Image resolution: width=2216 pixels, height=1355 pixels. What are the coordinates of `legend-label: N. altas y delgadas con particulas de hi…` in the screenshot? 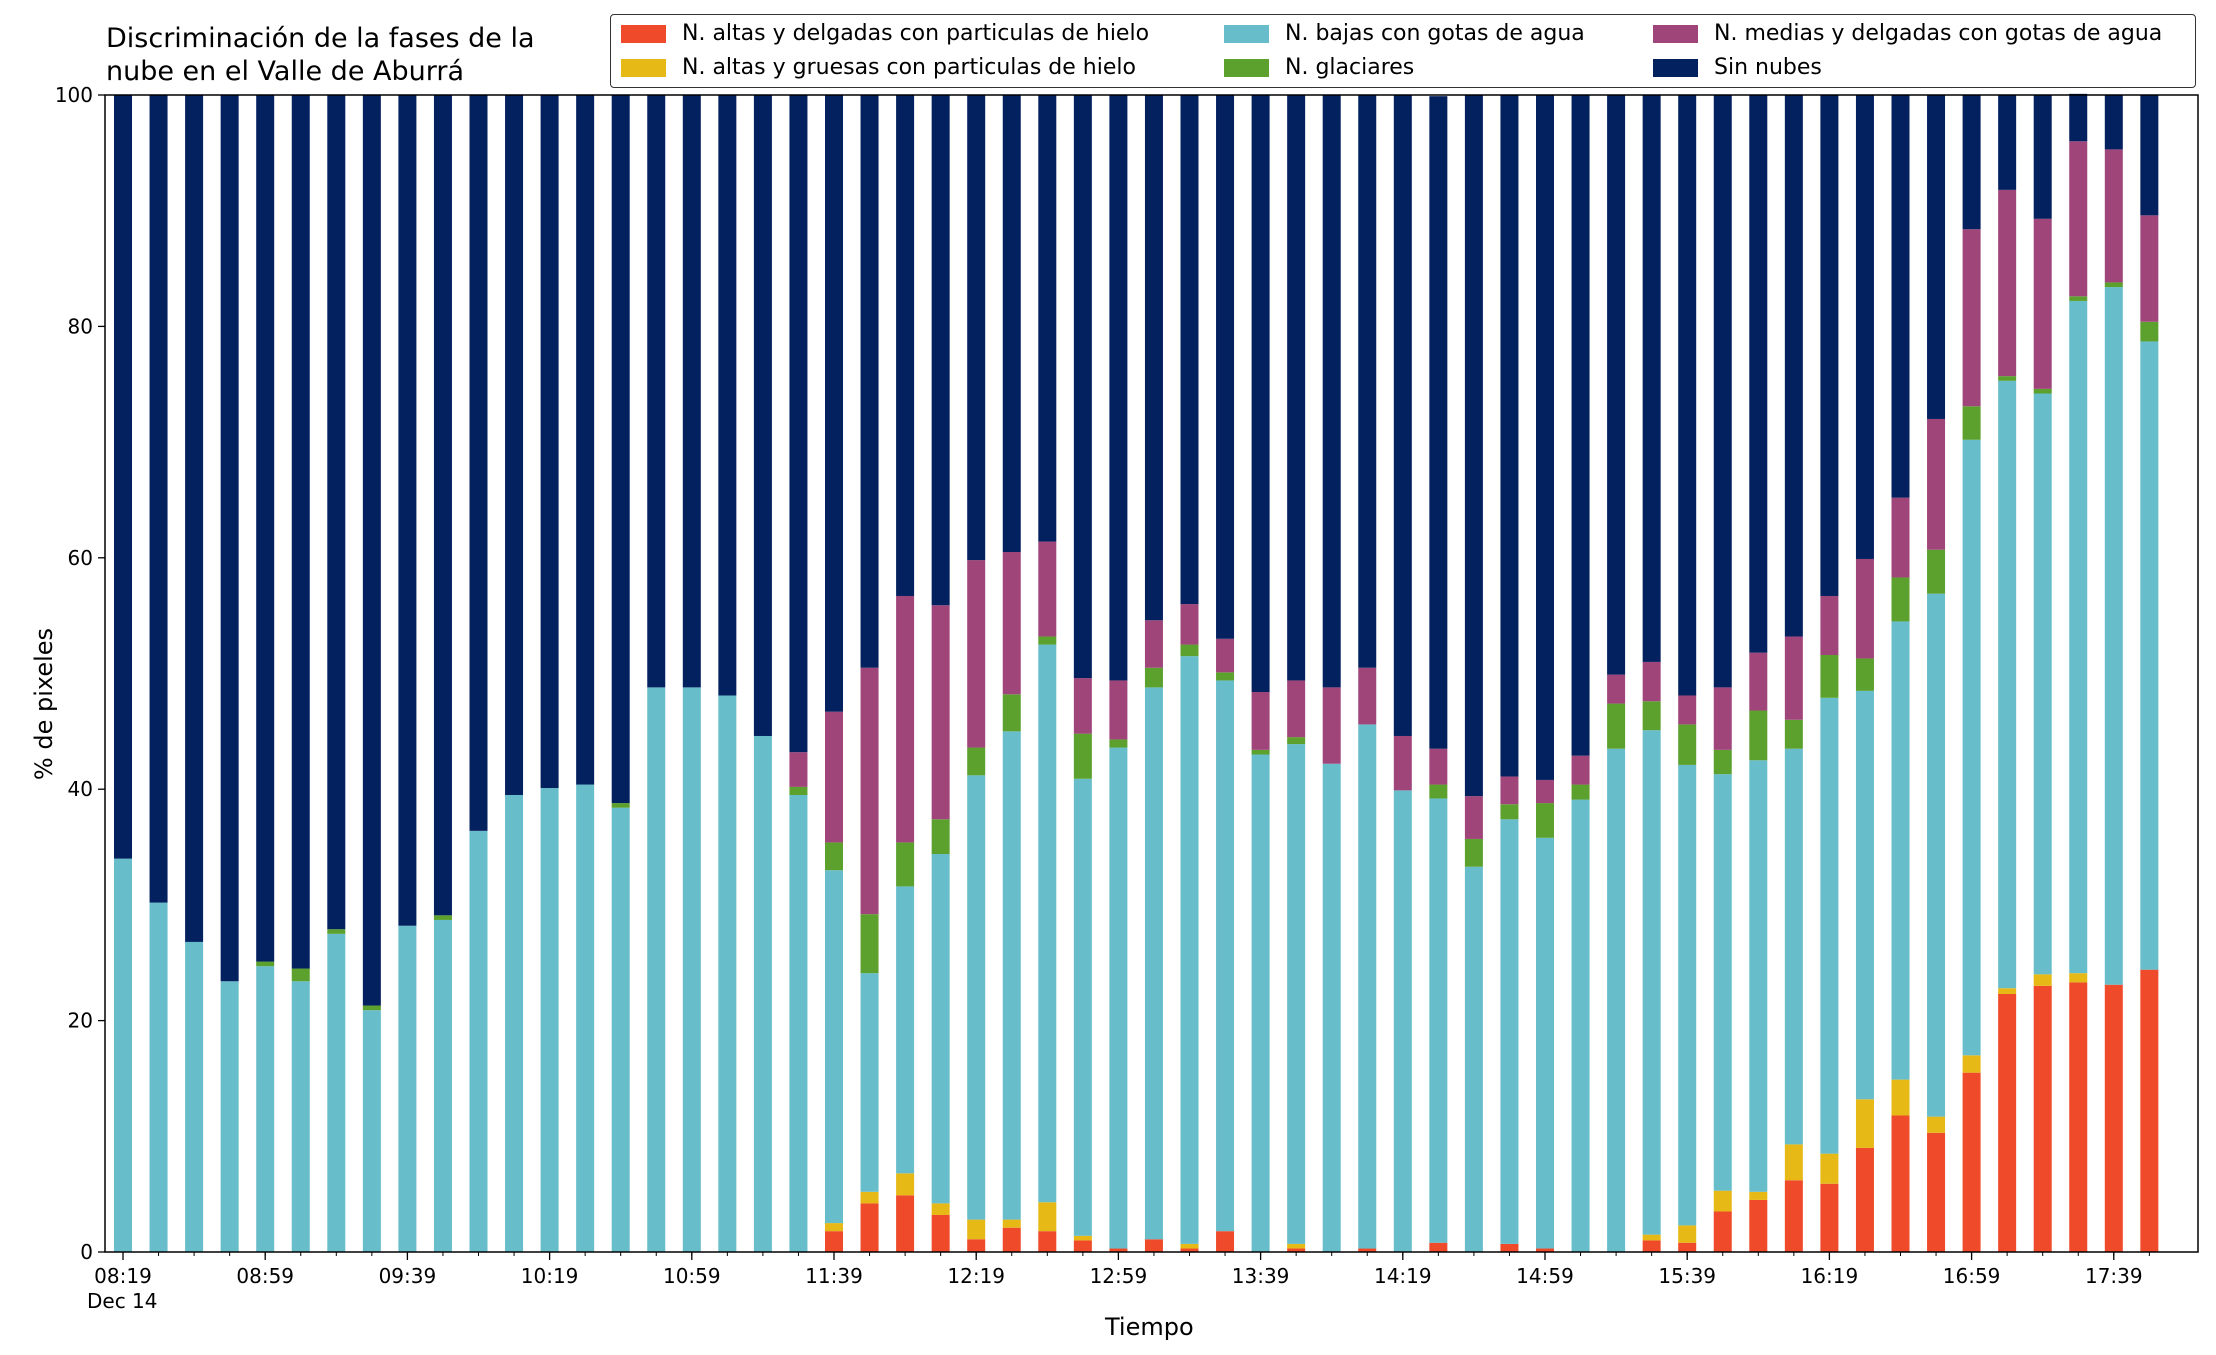 It's located at (916, 33).